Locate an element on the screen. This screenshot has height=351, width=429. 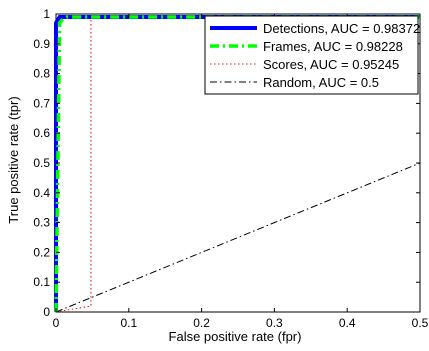
y-tick-label: 0.4 is located at coordinates (41, 193).